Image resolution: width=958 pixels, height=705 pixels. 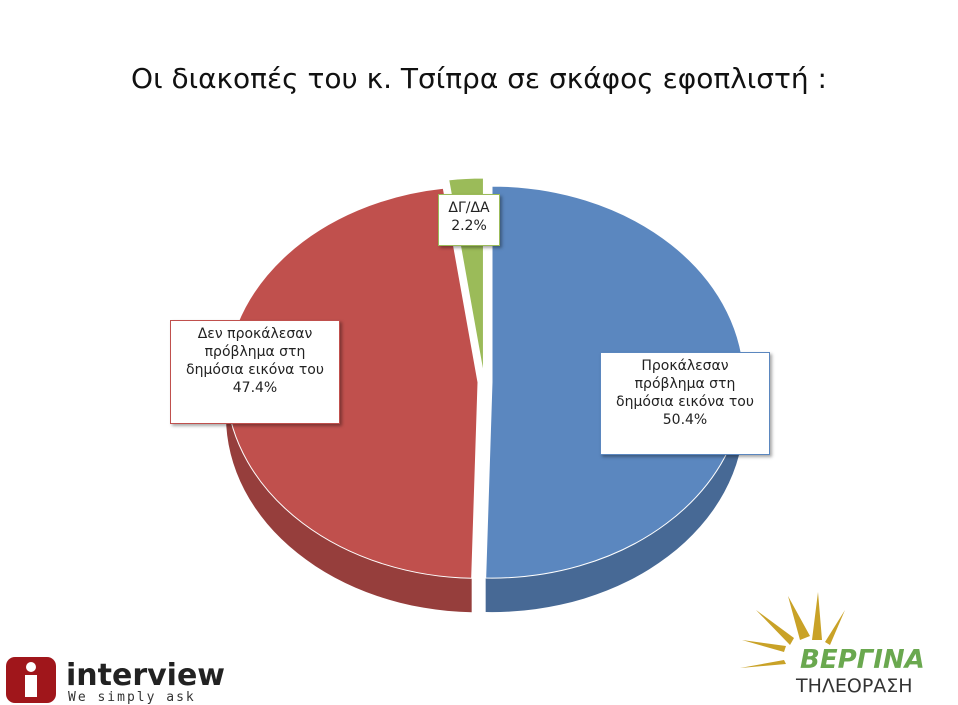 I want to click on vergina-tagline: ΤΗΛΕΟΡΑΣΗ, so click(x=854, y=686).